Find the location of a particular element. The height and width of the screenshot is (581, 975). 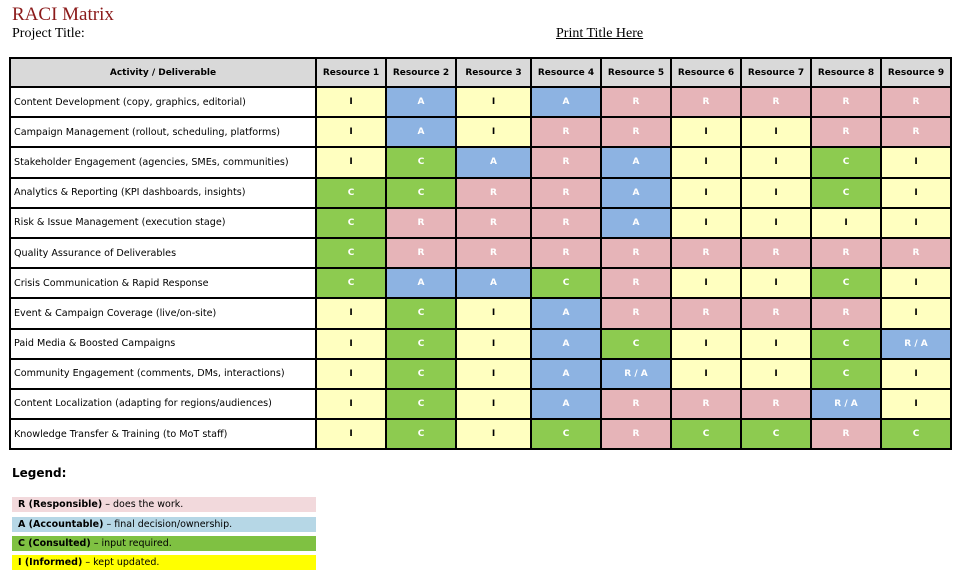

activity-cell: Crisis Communication & Rapid Response is located at coordinates (163, 283).